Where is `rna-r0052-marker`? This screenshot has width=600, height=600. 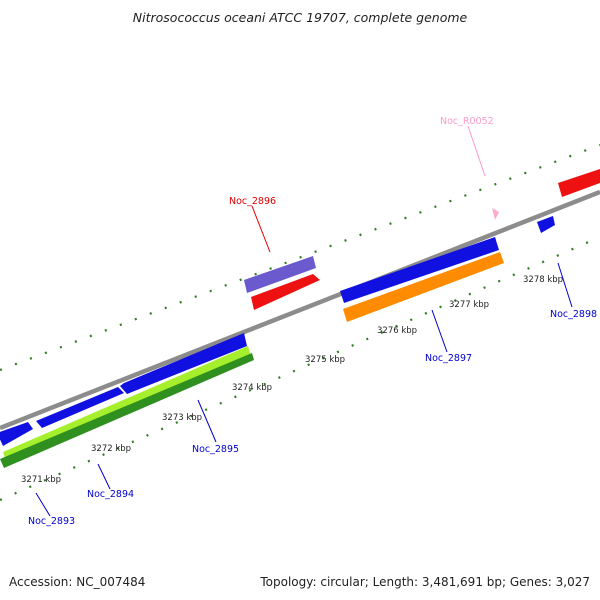 rna-r0052-marker is located at coordinates (495, 214).